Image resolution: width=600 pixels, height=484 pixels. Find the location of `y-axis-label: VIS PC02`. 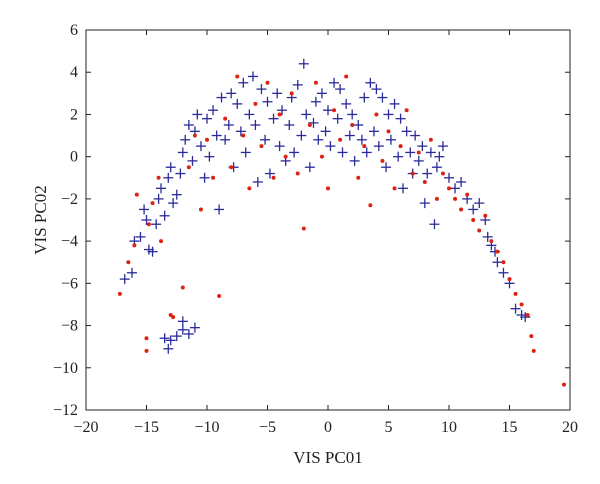

y-axis-label: VIS PC02 is located at coordinates (40, 219).